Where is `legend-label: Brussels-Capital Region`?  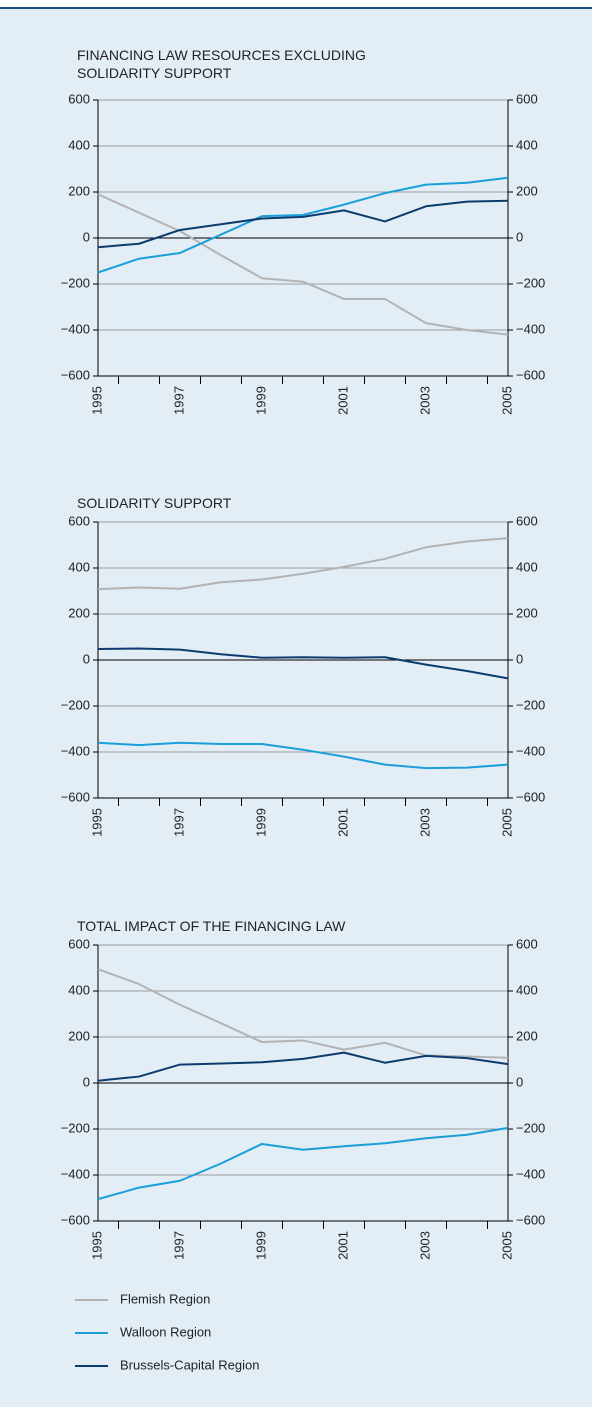
legend-label: Brussels-Capital Region is located at coordinates (189, 1364).